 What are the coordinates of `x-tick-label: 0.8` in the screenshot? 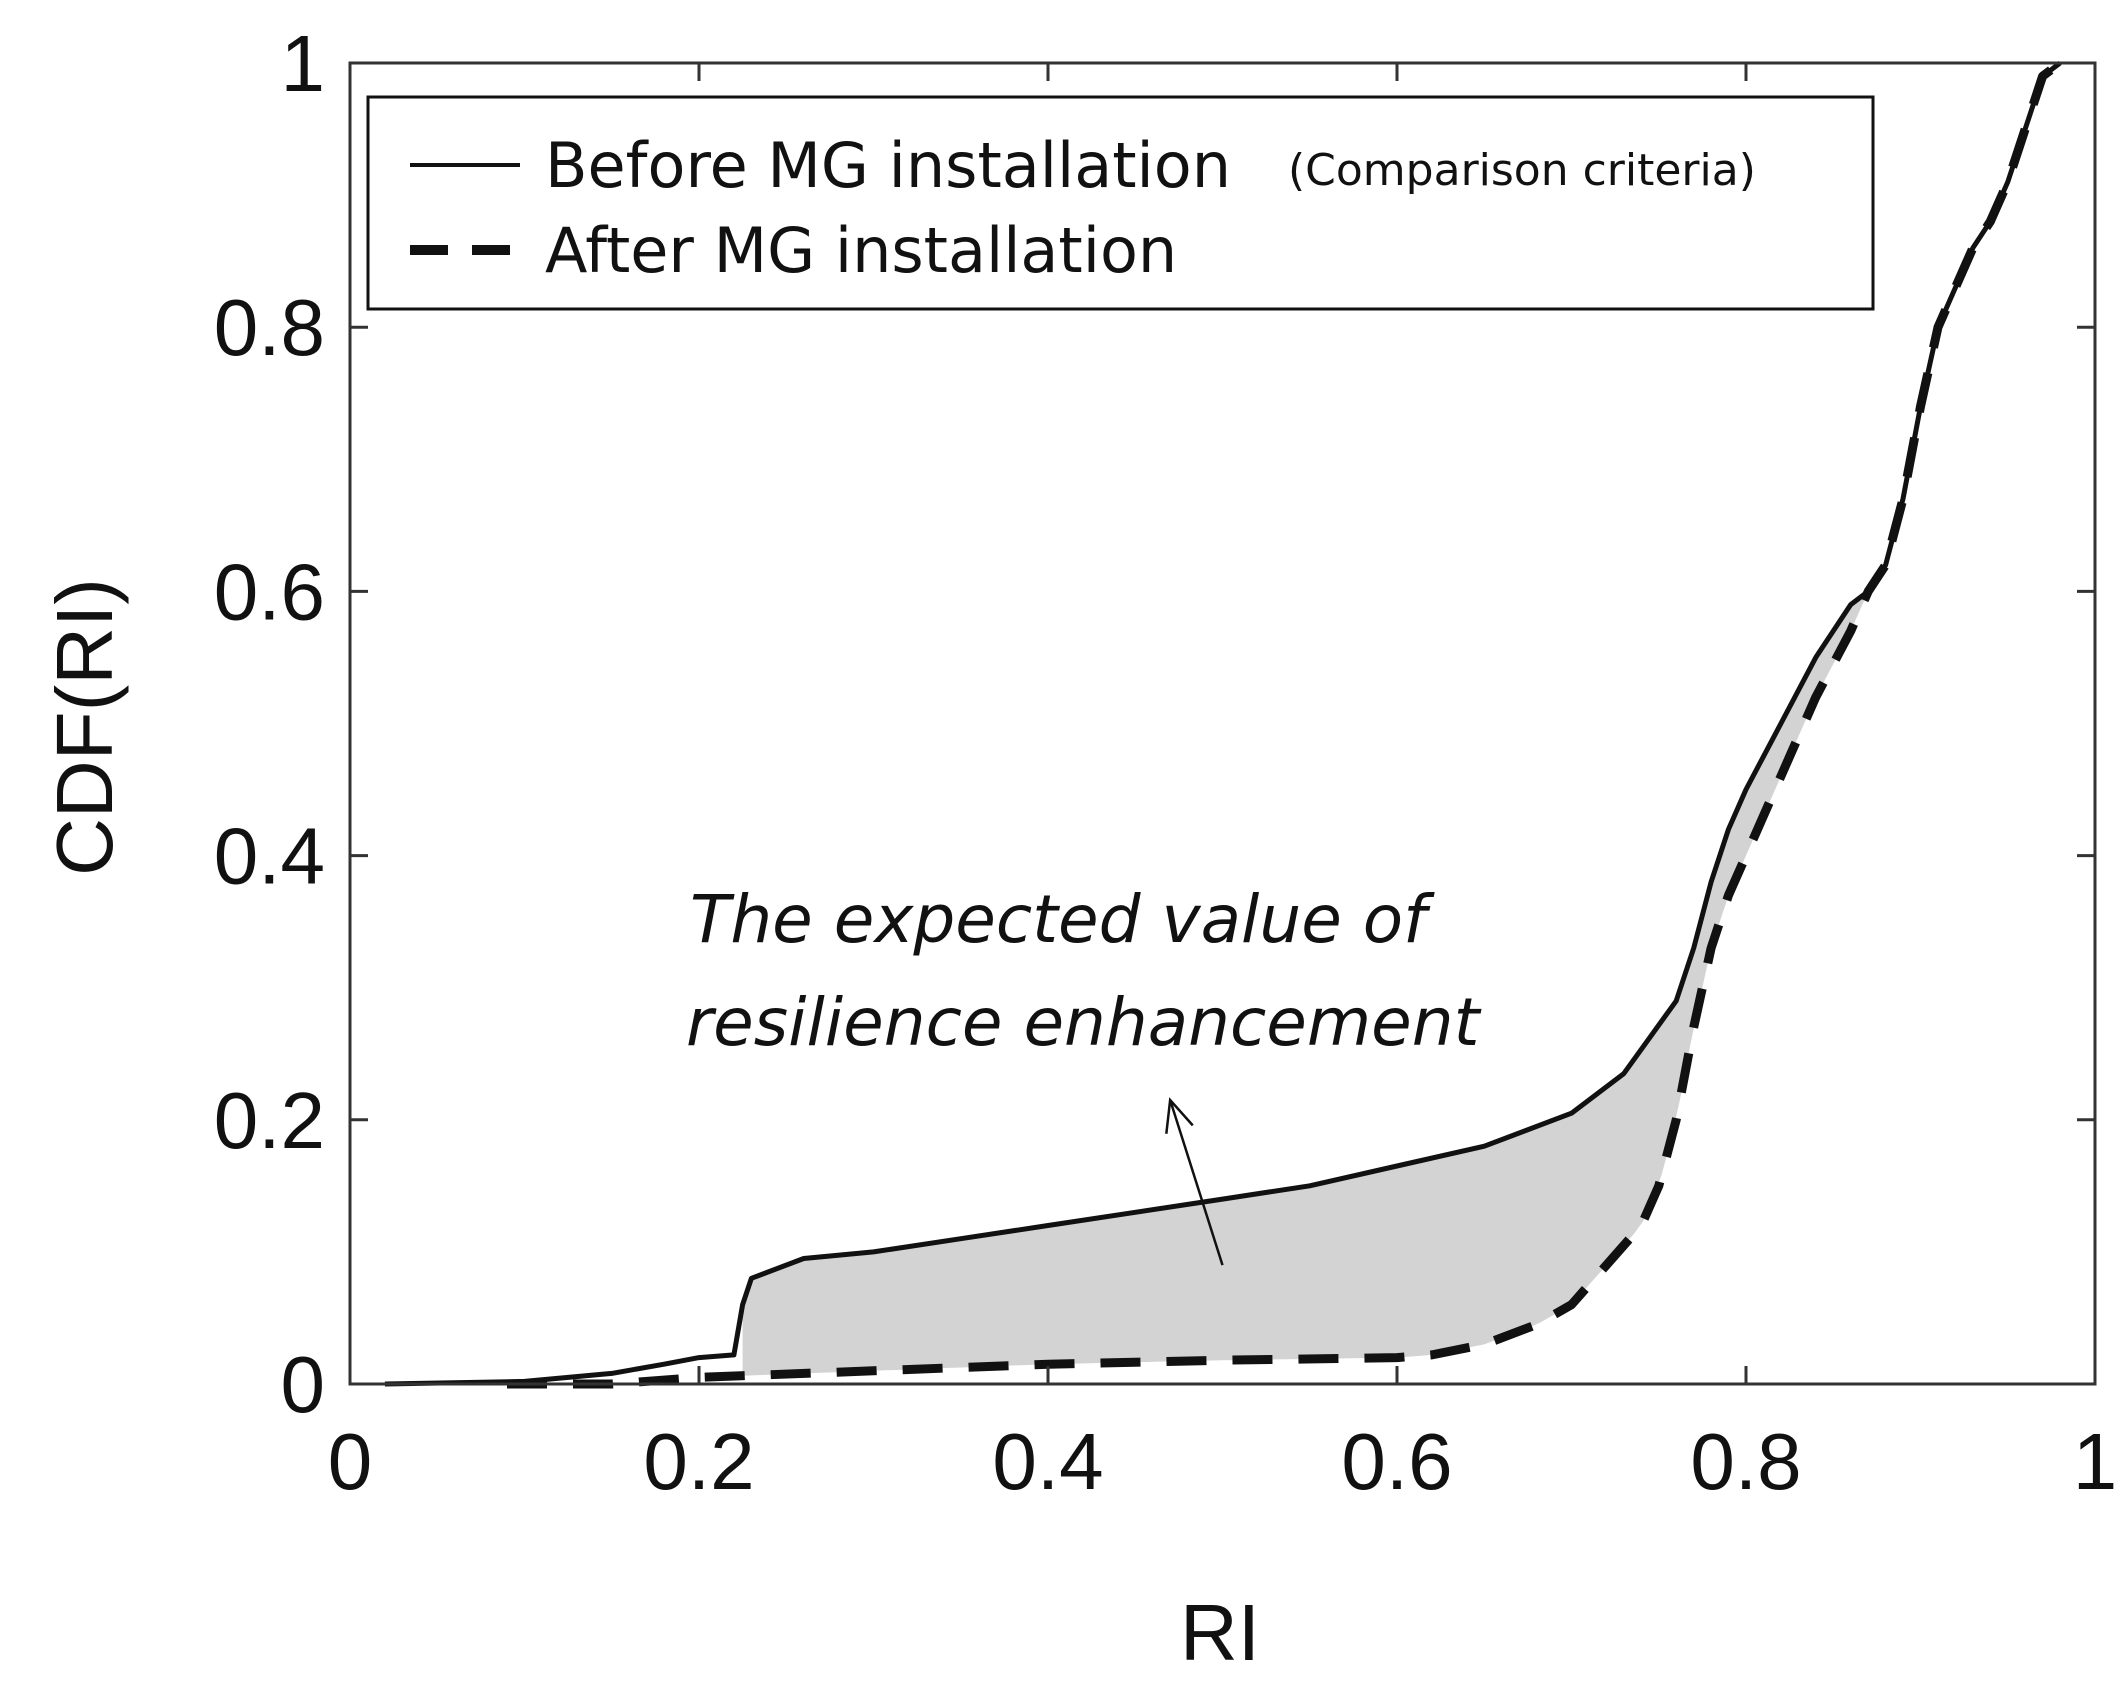 It's located at (1745, 1461).